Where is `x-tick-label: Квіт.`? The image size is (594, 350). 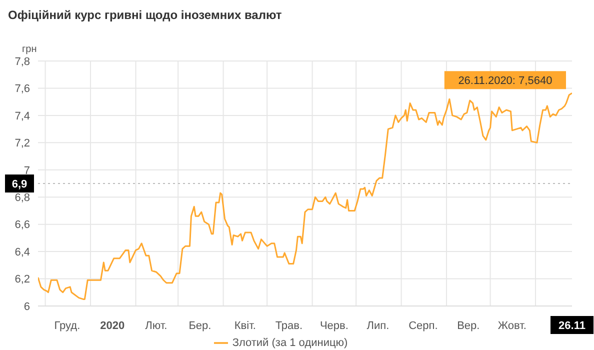
x-tick-label: Квіт. is located at coordinates (245, 326).